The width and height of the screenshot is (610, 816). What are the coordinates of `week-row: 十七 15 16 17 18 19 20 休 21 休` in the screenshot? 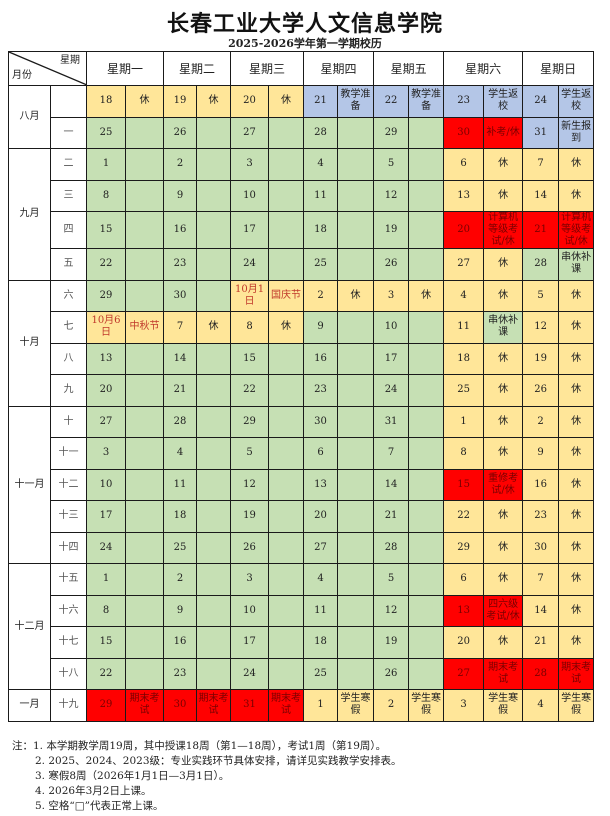 It's located at (302, 642).